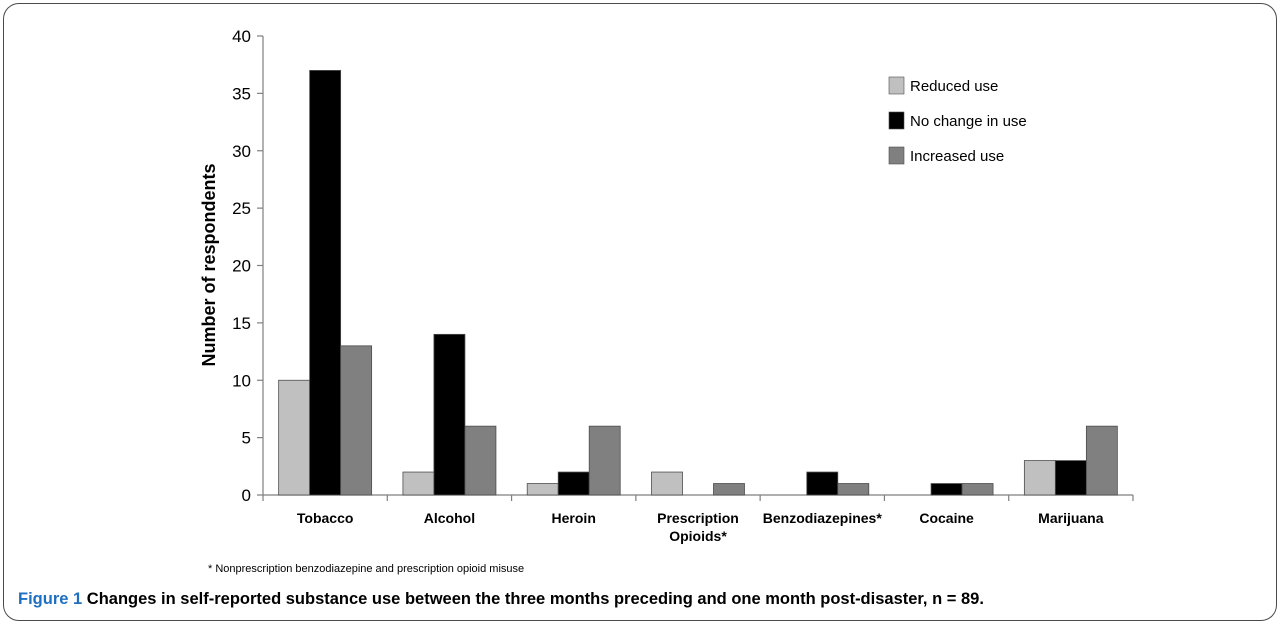  I want to click on x-category-label: Tobacco, so click(325, 518).